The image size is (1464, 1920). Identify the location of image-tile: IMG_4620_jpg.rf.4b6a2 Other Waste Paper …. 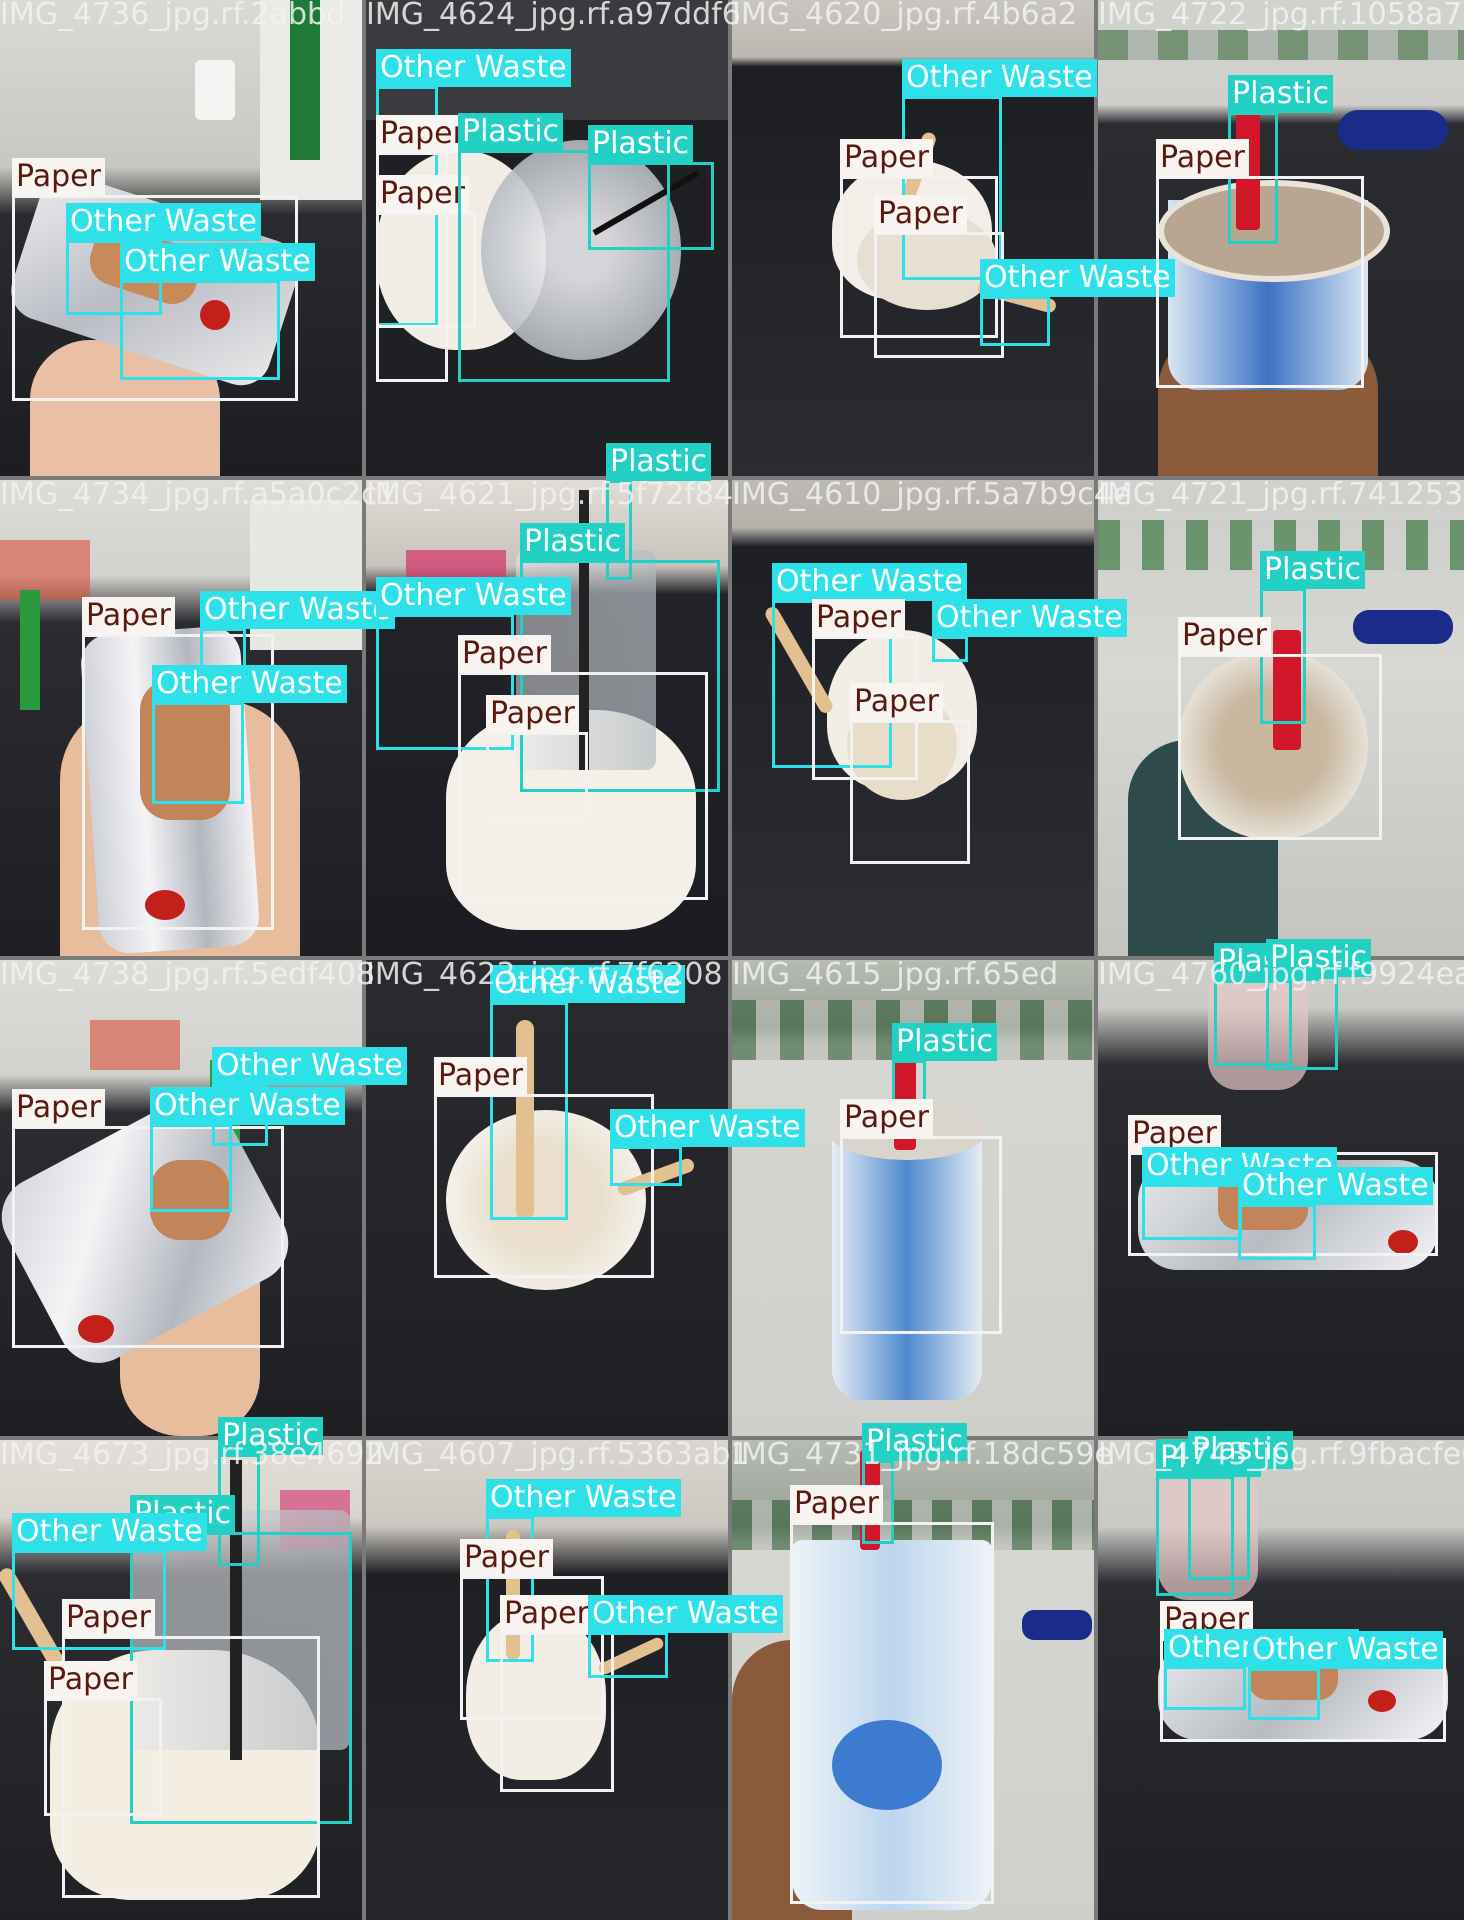
(953, 238).